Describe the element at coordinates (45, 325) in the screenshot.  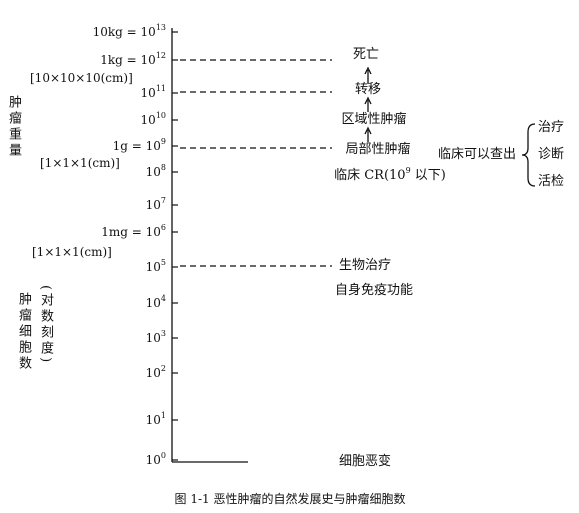
I see `vertical-title: (对数刻度)` at that location.